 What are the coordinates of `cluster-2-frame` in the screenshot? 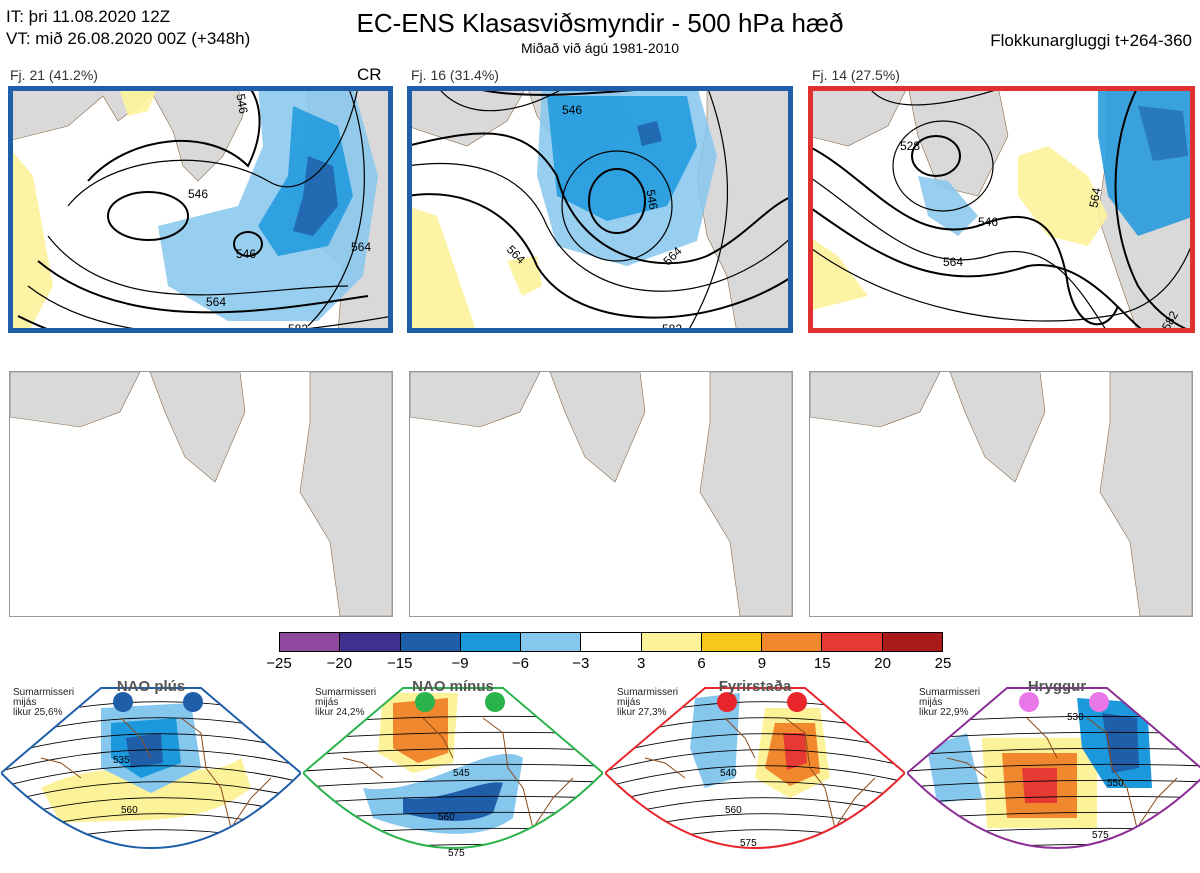 It's located at (600, 209).